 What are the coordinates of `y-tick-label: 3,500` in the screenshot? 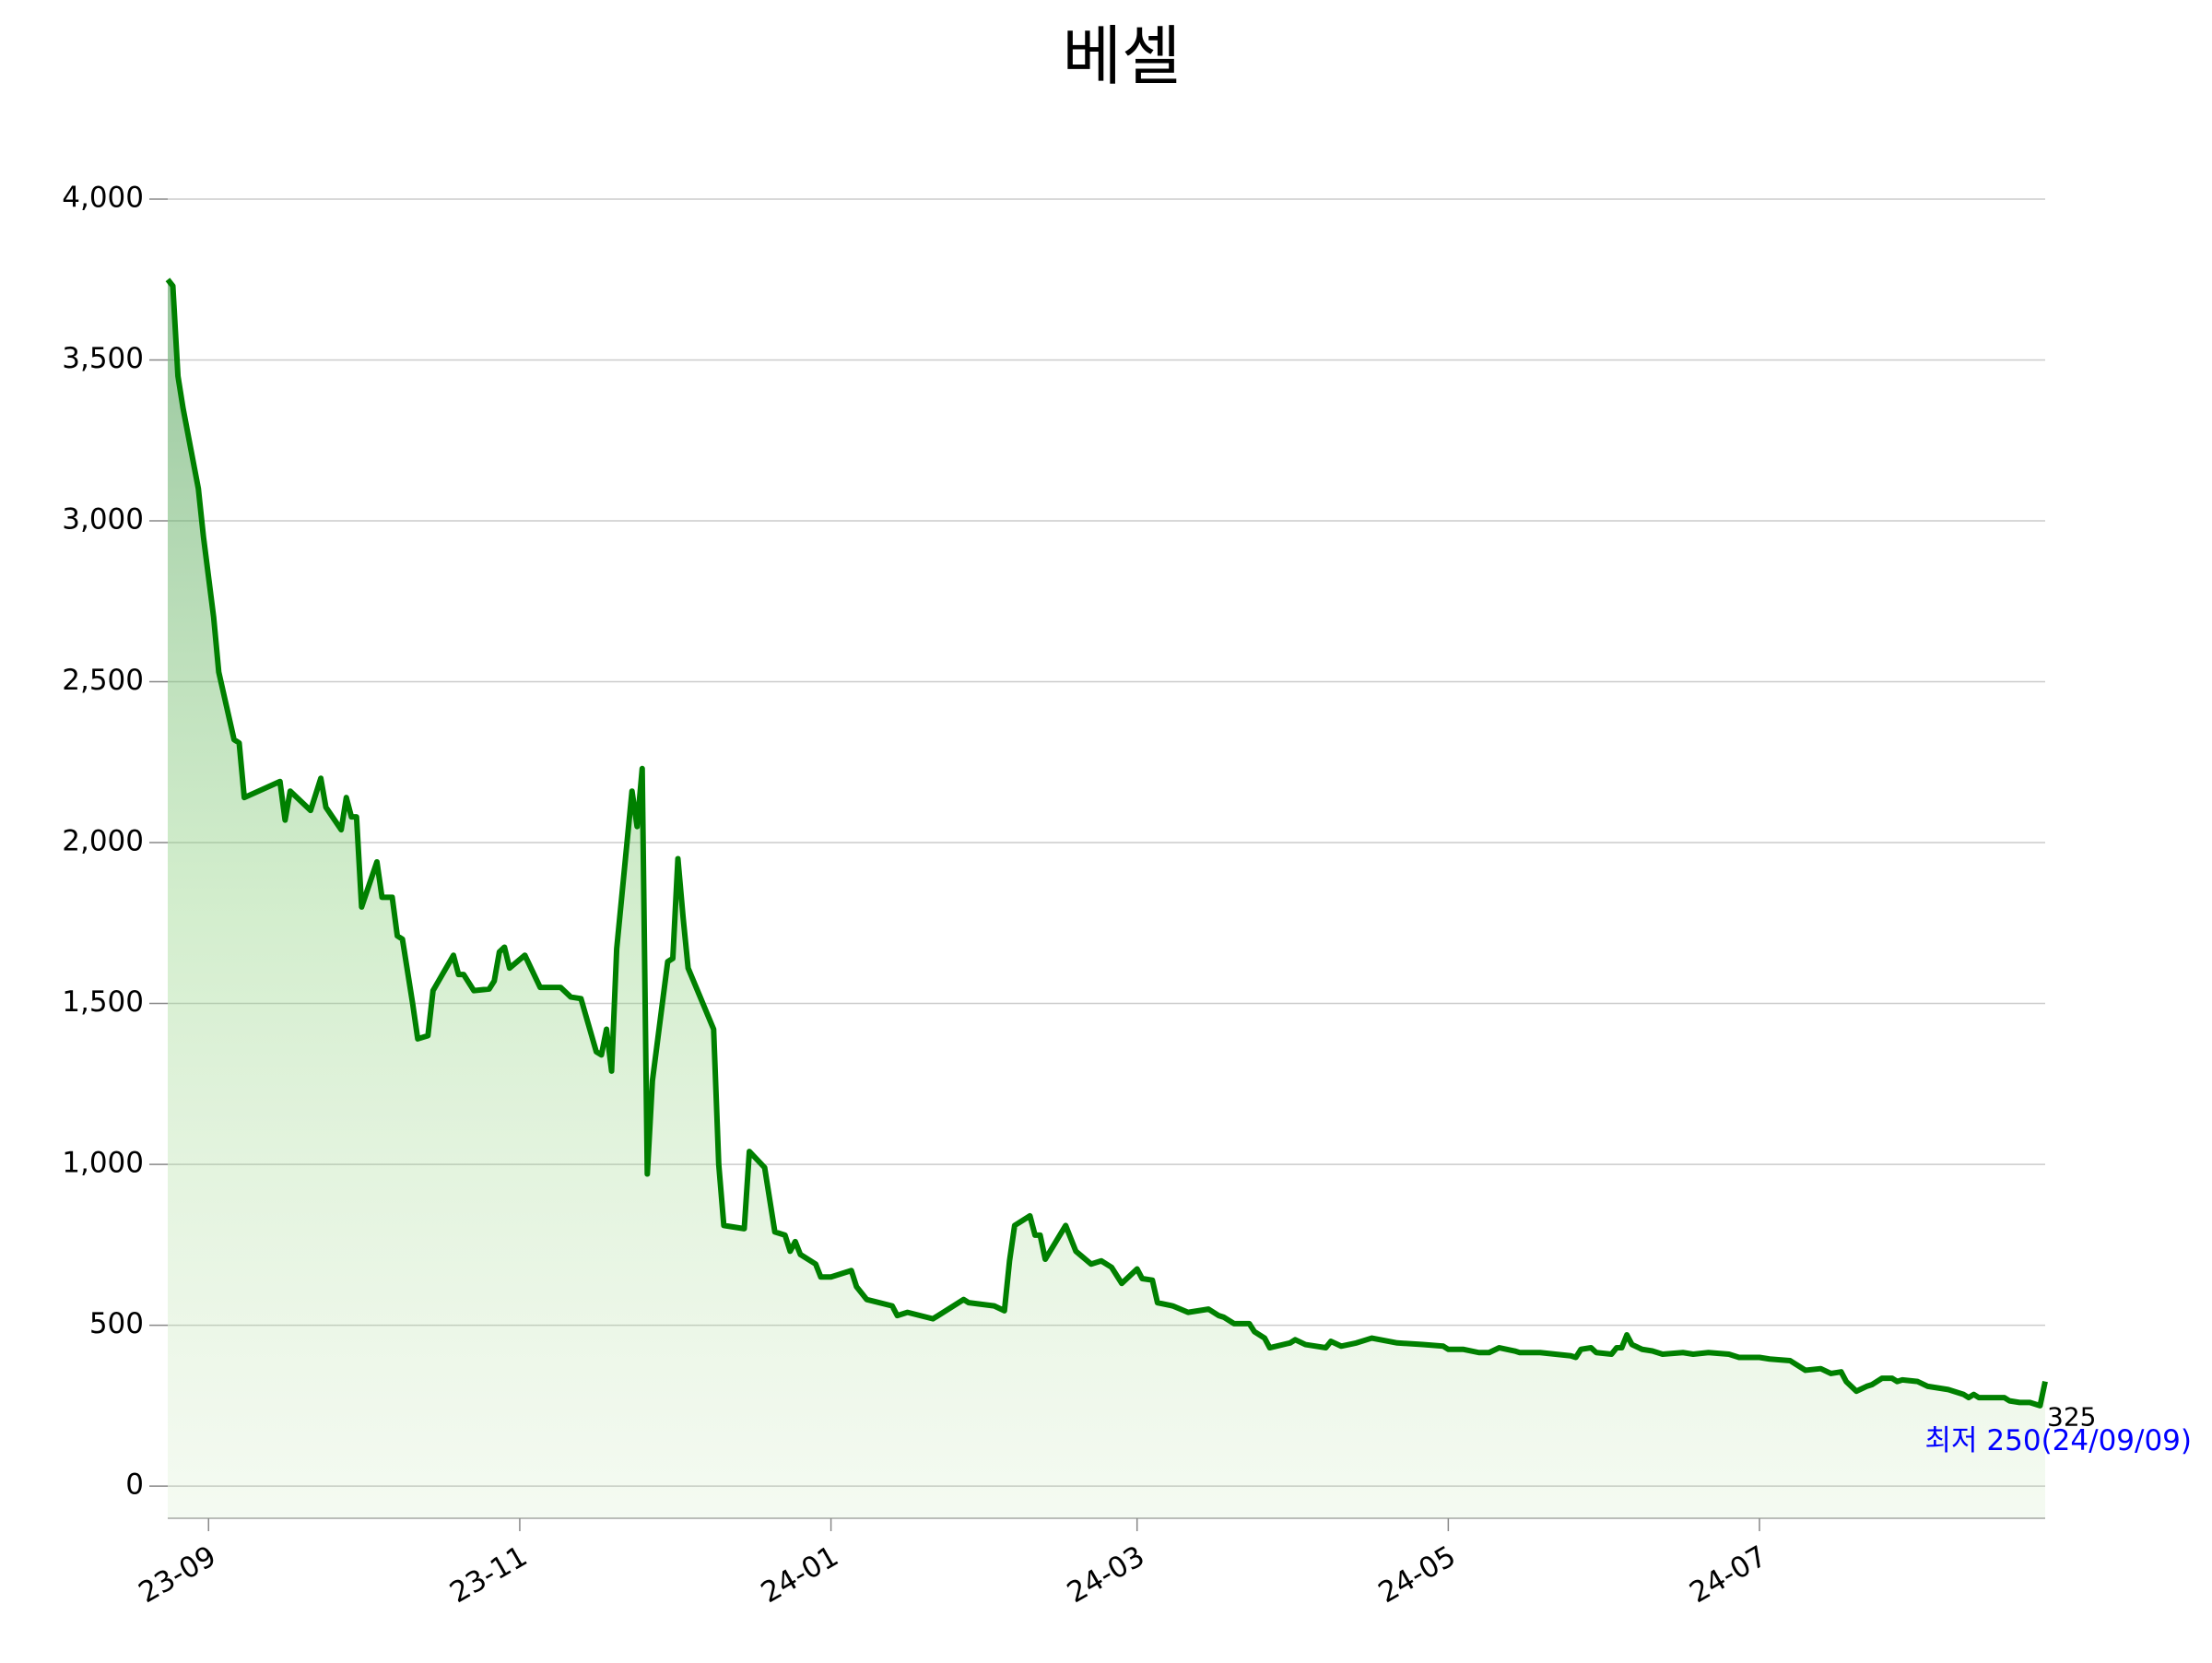 It's located at (103, 358).